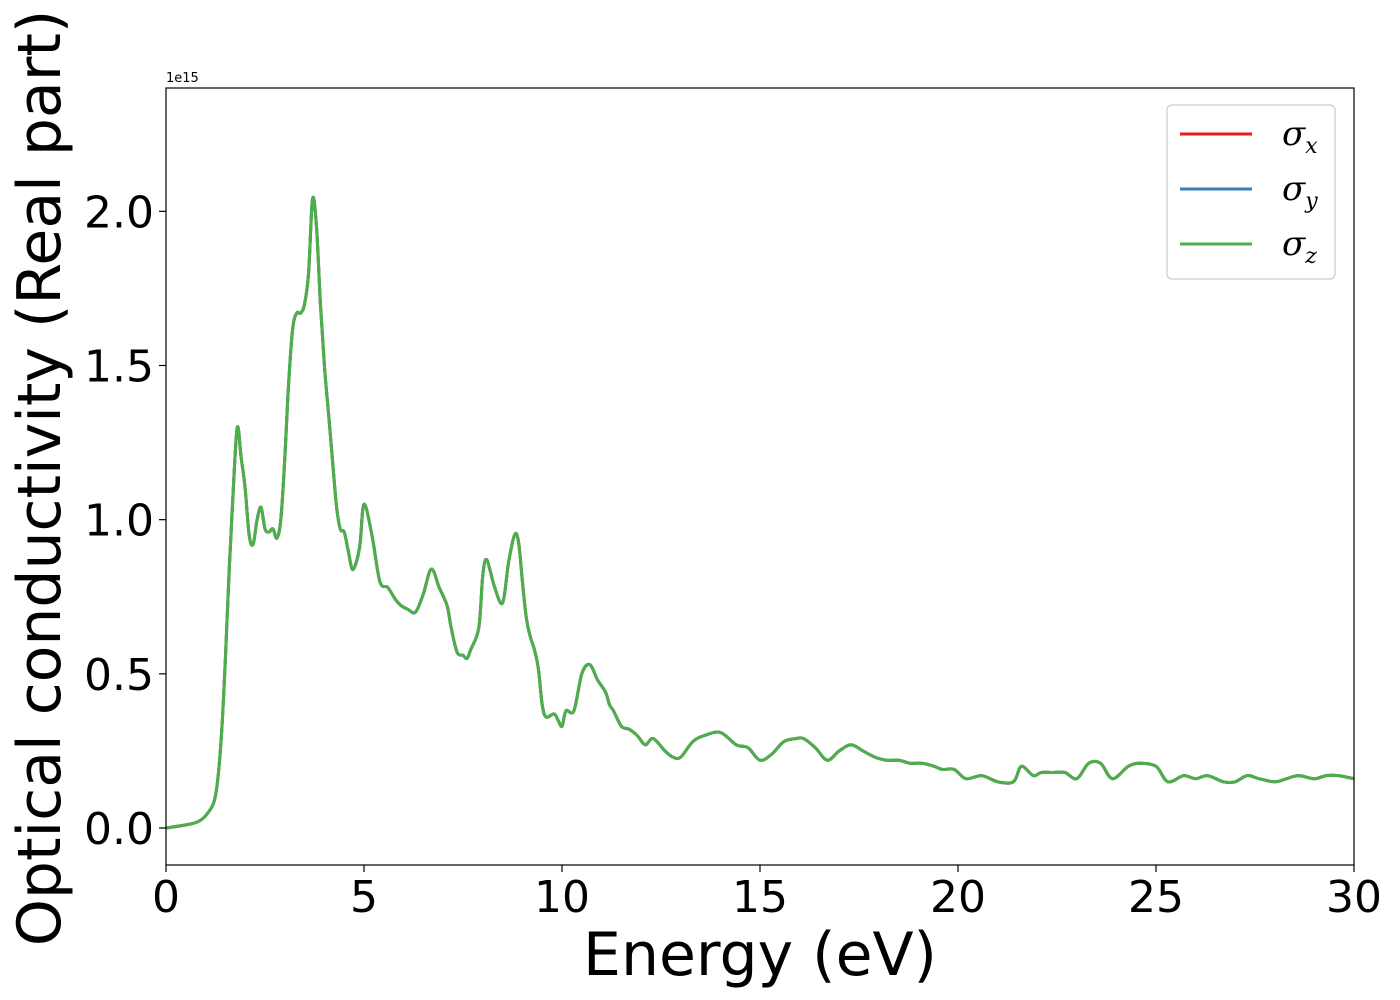 This screenshot has width=1400, height=1000. What do you see at coordinates (1354, 897) in the screenshot?
I see `x-tick-label: 30` at bounding box center [1354, 897].